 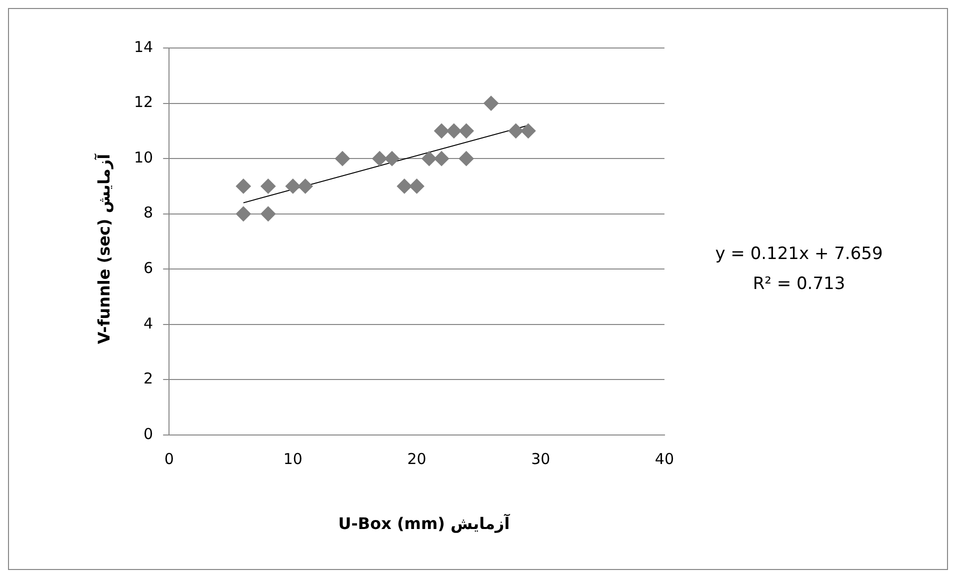 I want to click on x-tick-label: 20, so click(x=416, y=459).